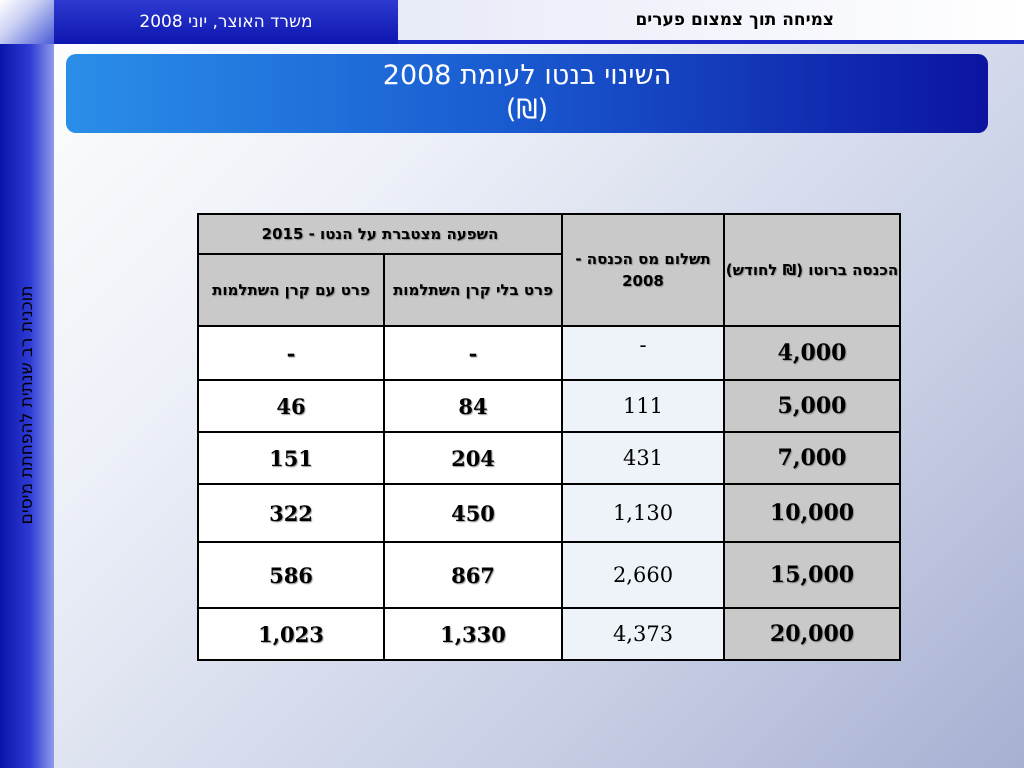 The image size is (1024, 768). What do you see at coordinates (812, 406) in the screenshot?
I see `gross-income-cell: 5,000` at bounding box center [812, 406].